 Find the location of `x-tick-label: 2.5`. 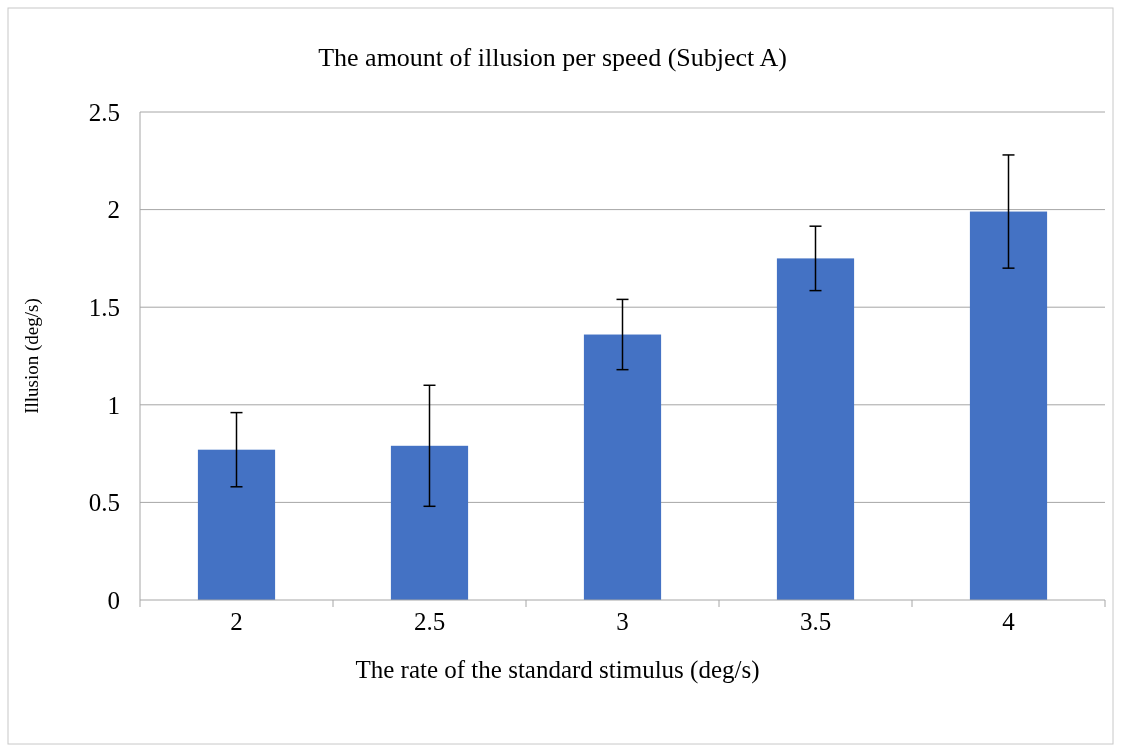

x-tick-label: 2.5 is located at coordinates (429, 621).